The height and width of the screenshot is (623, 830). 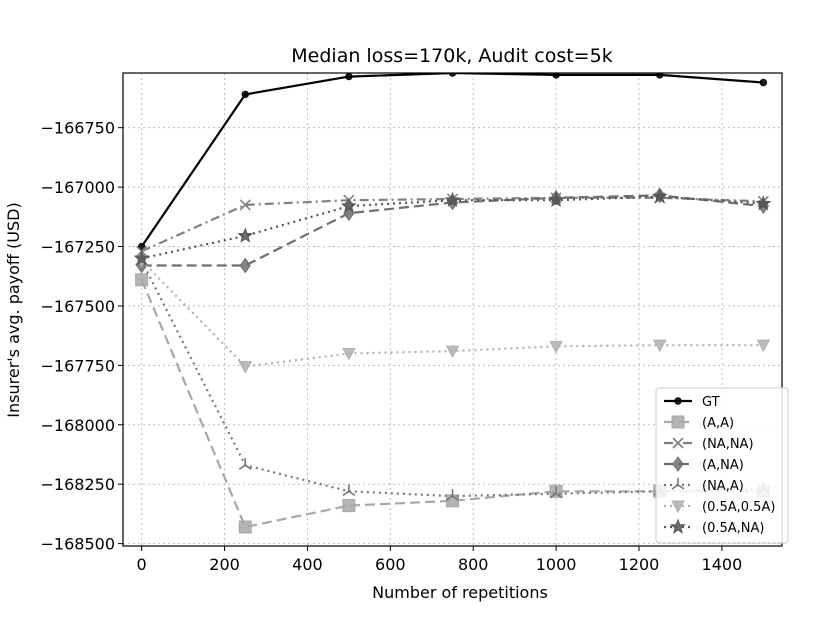 What do you see at coordinates (473, 564) in the screenshot?
I see `x-tick-label: 800` at bounding box center [473, 564].